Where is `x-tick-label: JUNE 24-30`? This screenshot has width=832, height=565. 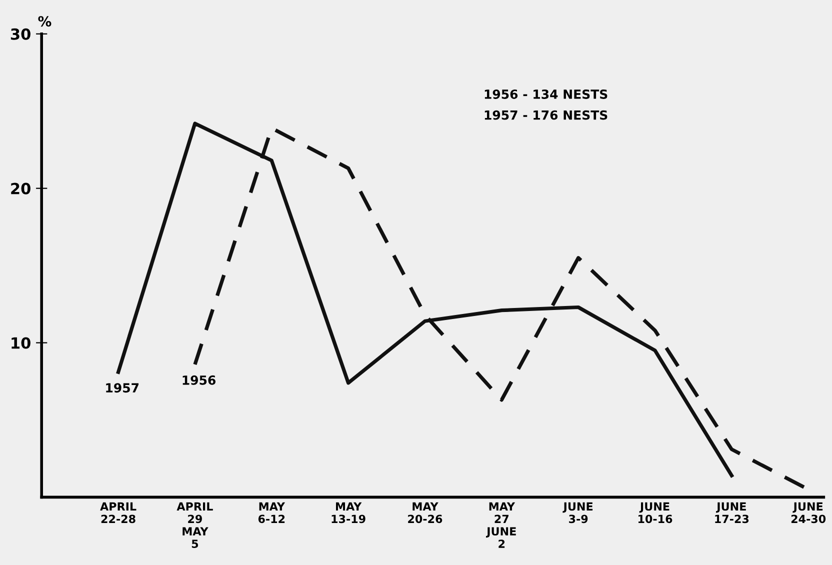
x-tick-label: JUNE 24-30 is located at coordinates (808, 513).